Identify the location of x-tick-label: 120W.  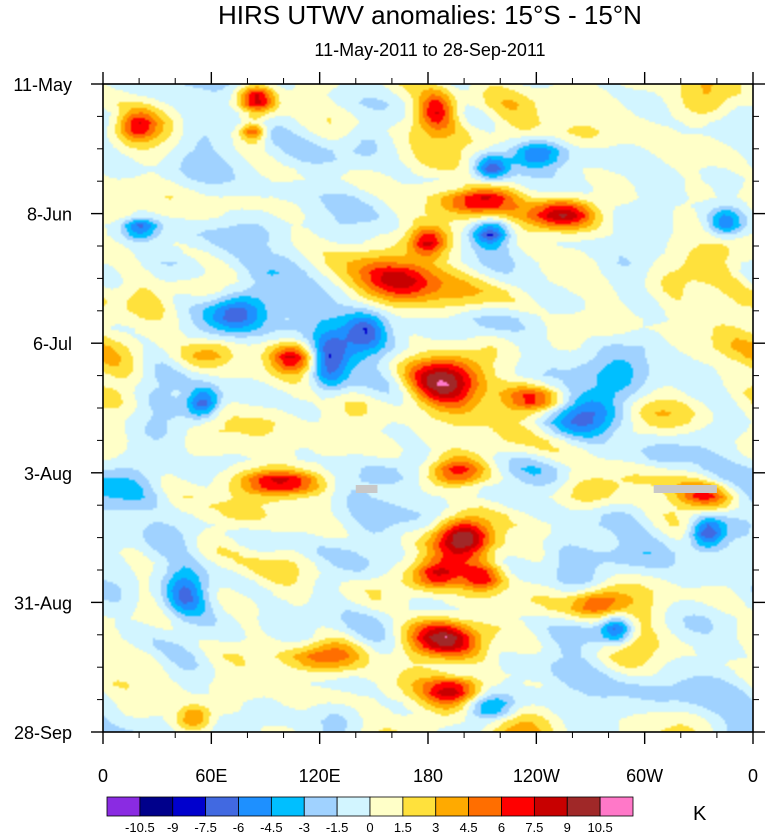
(536, 776).